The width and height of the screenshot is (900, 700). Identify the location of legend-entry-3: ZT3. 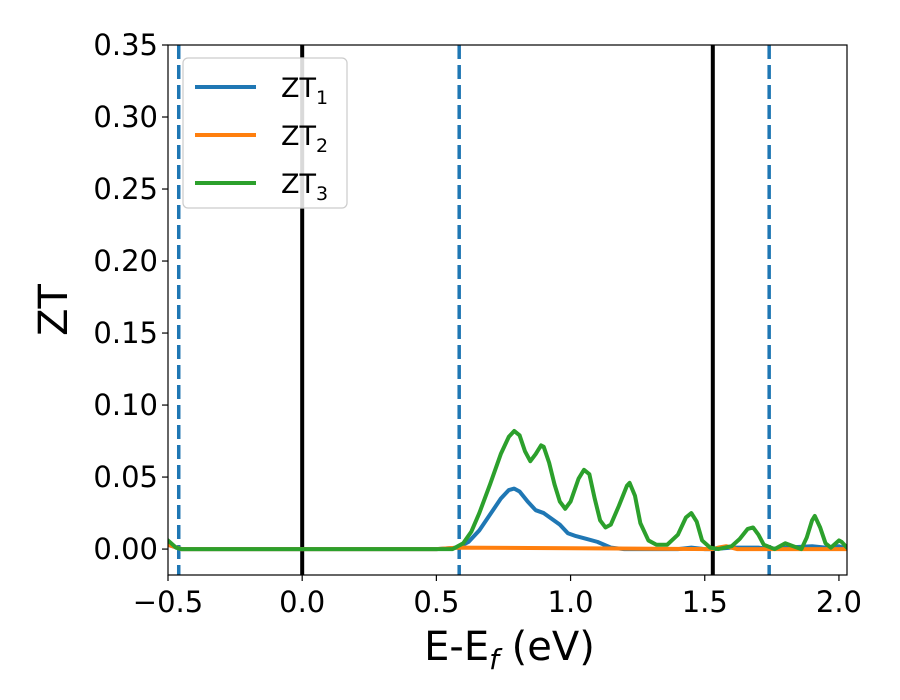
(304, 187).